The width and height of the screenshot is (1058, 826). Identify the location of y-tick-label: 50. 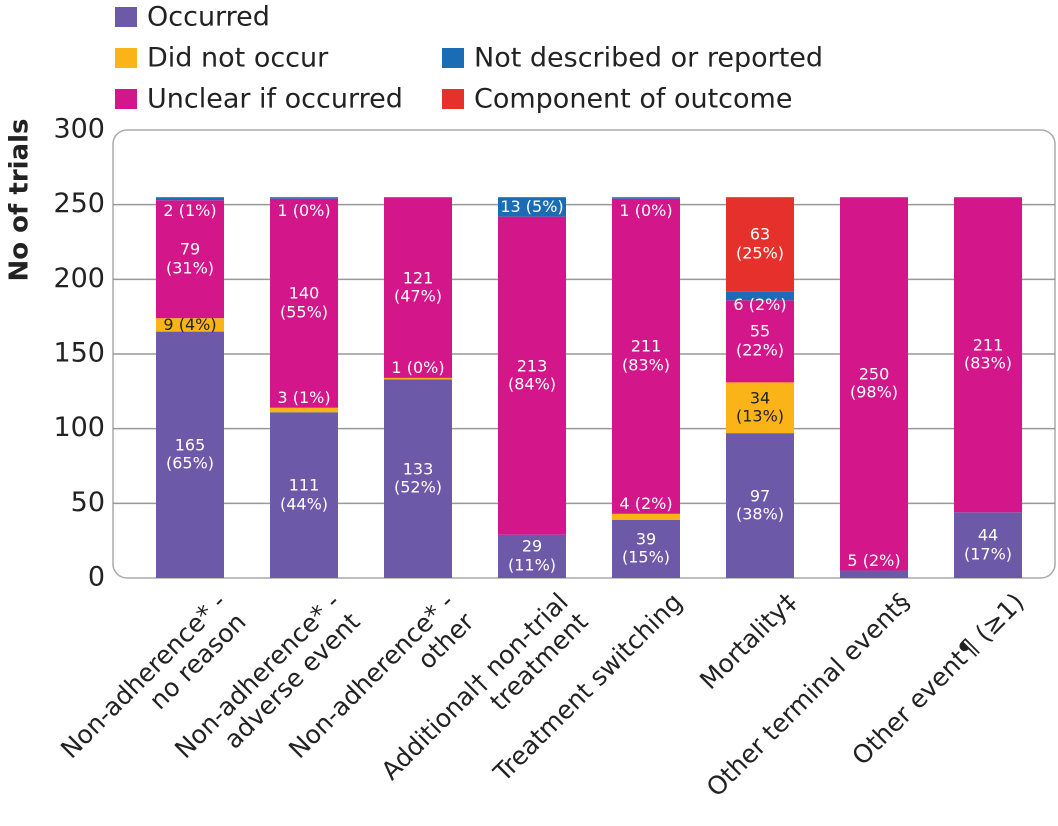
(88, 502).